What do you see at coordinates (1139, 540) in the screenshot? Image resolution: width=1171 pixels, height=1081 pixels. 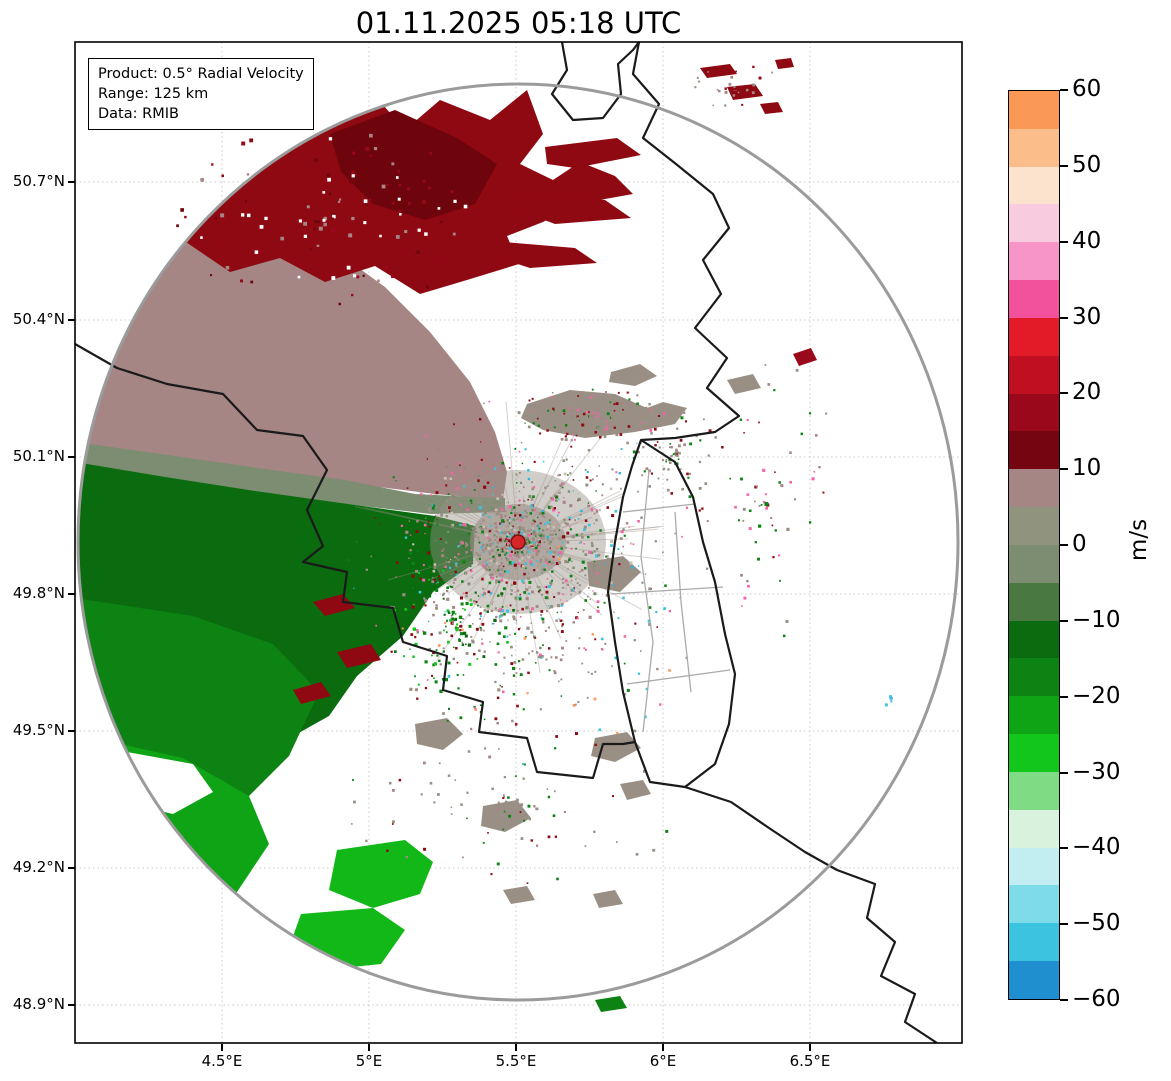 I see `colorbar-unit-label: m/s` at bounding box center [1139, 540].